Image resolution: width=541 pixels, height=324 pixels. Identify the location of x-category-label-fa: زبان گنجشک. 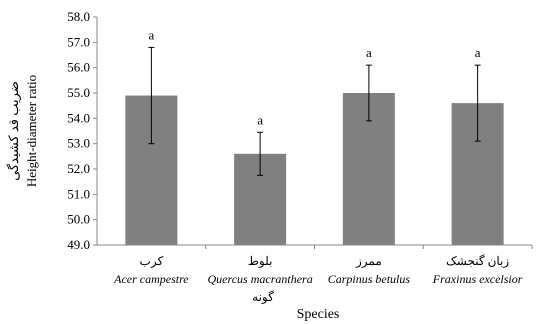
(477, 261).